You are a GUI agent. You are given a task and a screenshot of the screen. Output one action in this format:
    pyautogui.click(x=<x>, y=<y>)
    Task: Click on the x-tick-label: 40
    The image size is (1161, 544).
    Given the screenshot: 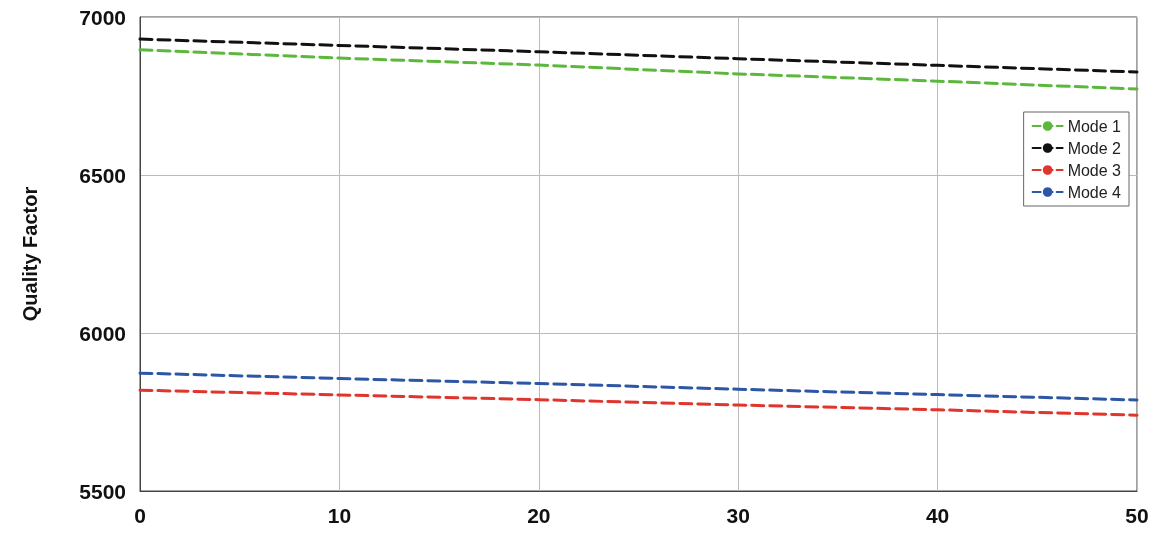 What is the action you would take?
    pyautogui.click(x=937, y=515)
    